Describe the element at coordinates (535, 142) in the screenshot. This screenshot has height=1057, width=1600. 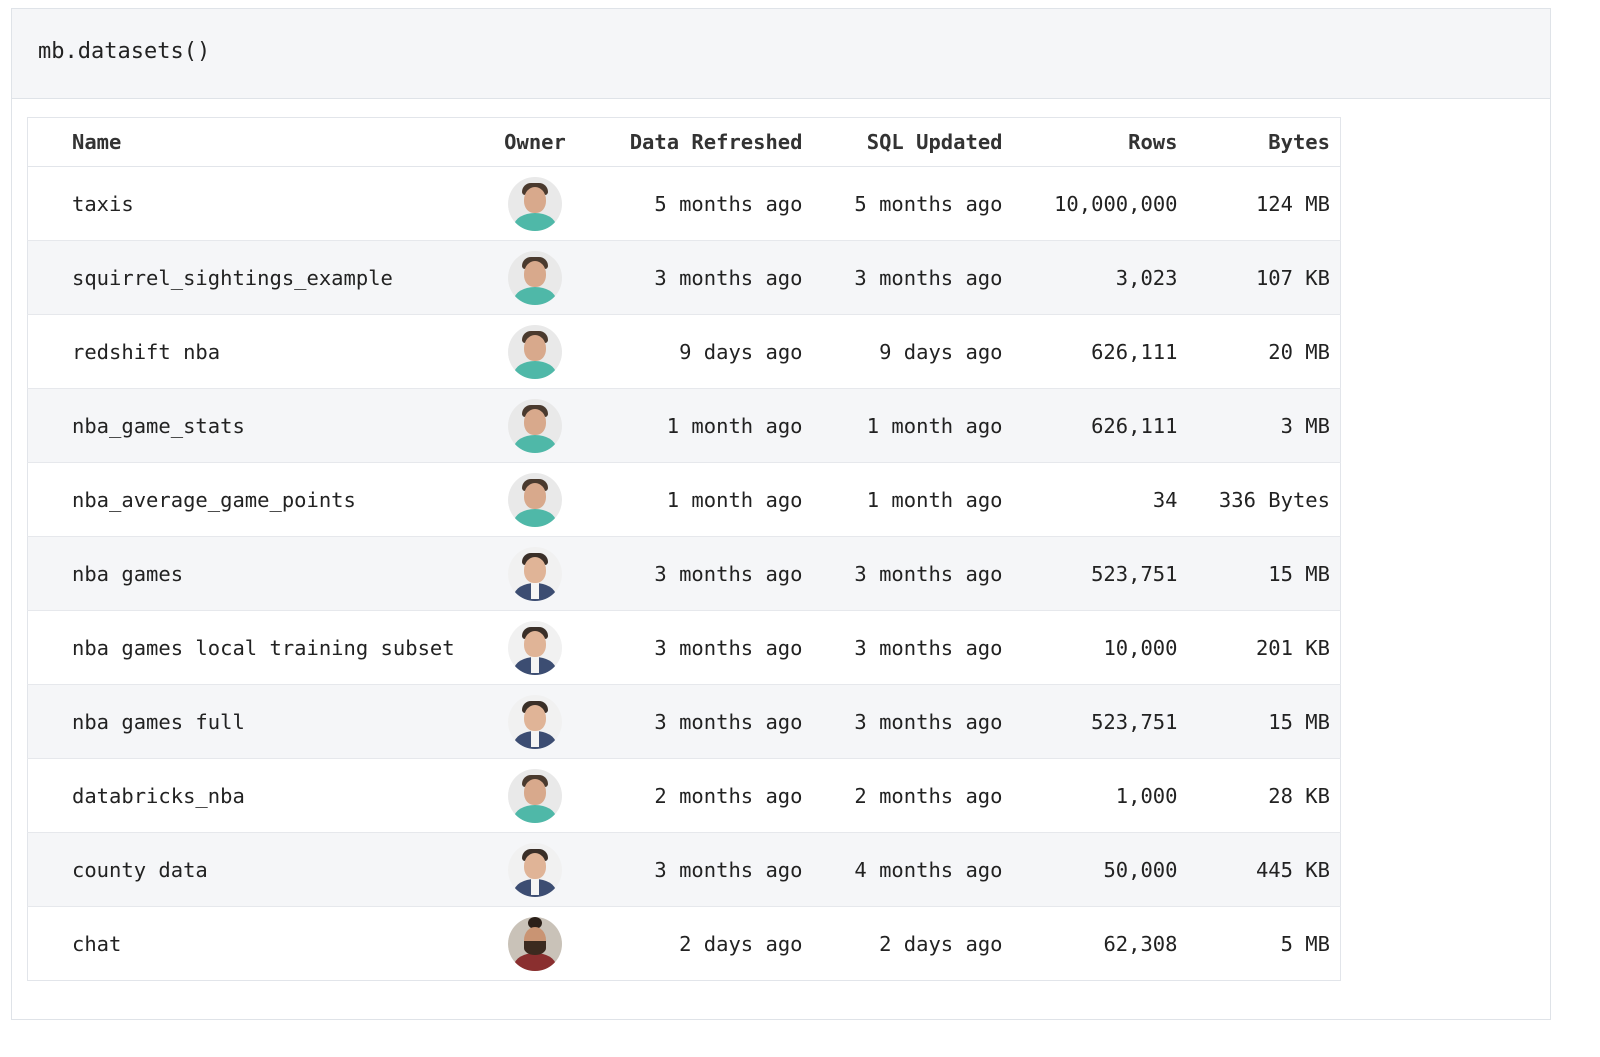
I see `header-owner: Owner` at that location.